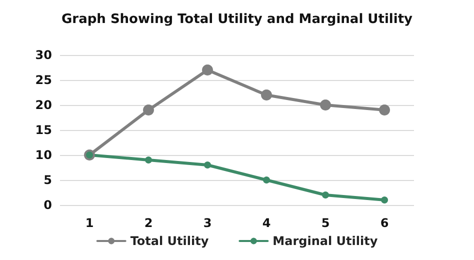 The image size is (474, 260). I want to click on x-tick-label: 1, so click(89, 223).